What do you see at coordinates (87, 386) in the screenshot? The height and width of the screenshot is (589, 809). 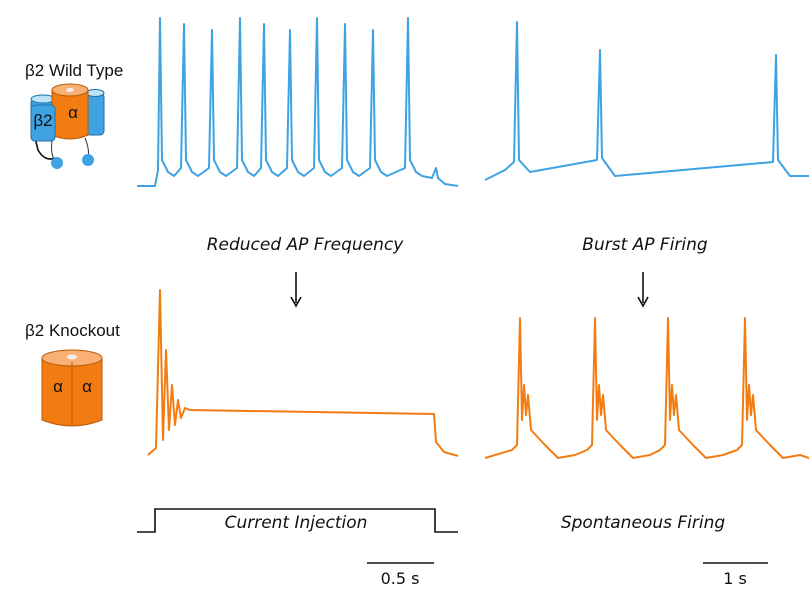 I see `alpha-right: α` at bounding box center [87, 386].